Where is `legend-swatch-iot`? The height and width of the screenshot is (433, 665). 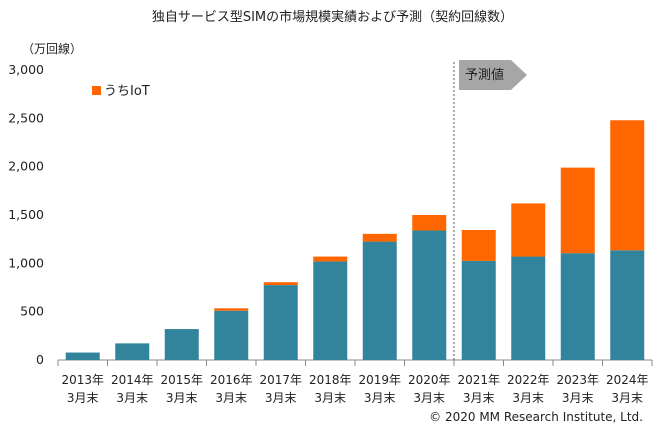
legend-swatch-iot is located at coordinates (96, 90).